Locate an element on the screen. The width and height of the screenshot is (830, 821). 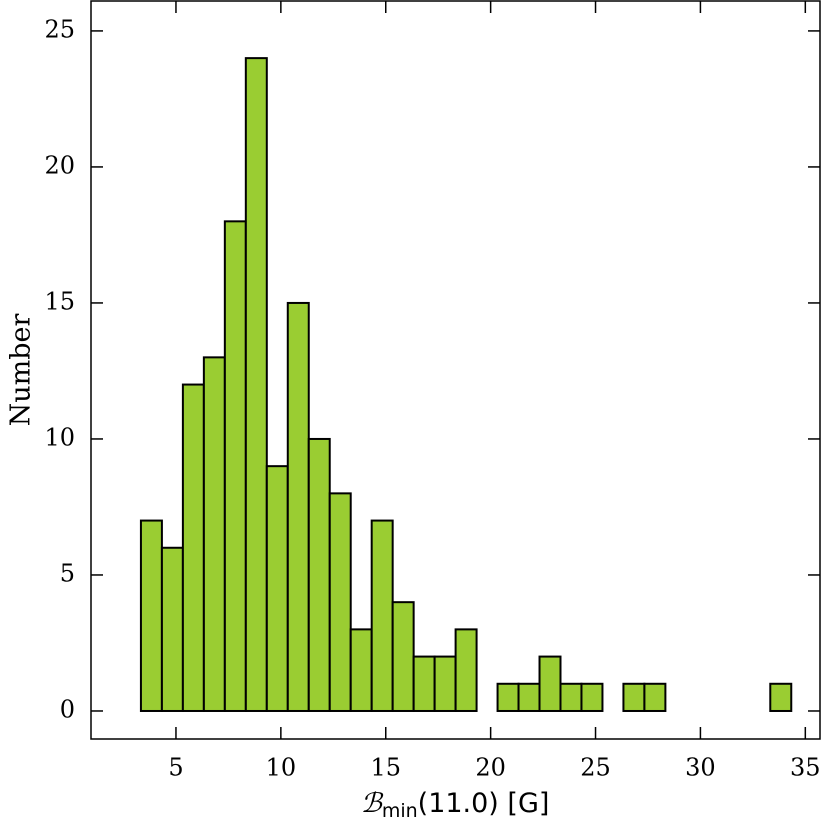
x-axis-label-rest: (11.0) [G] is located at coordinates (484, 803).